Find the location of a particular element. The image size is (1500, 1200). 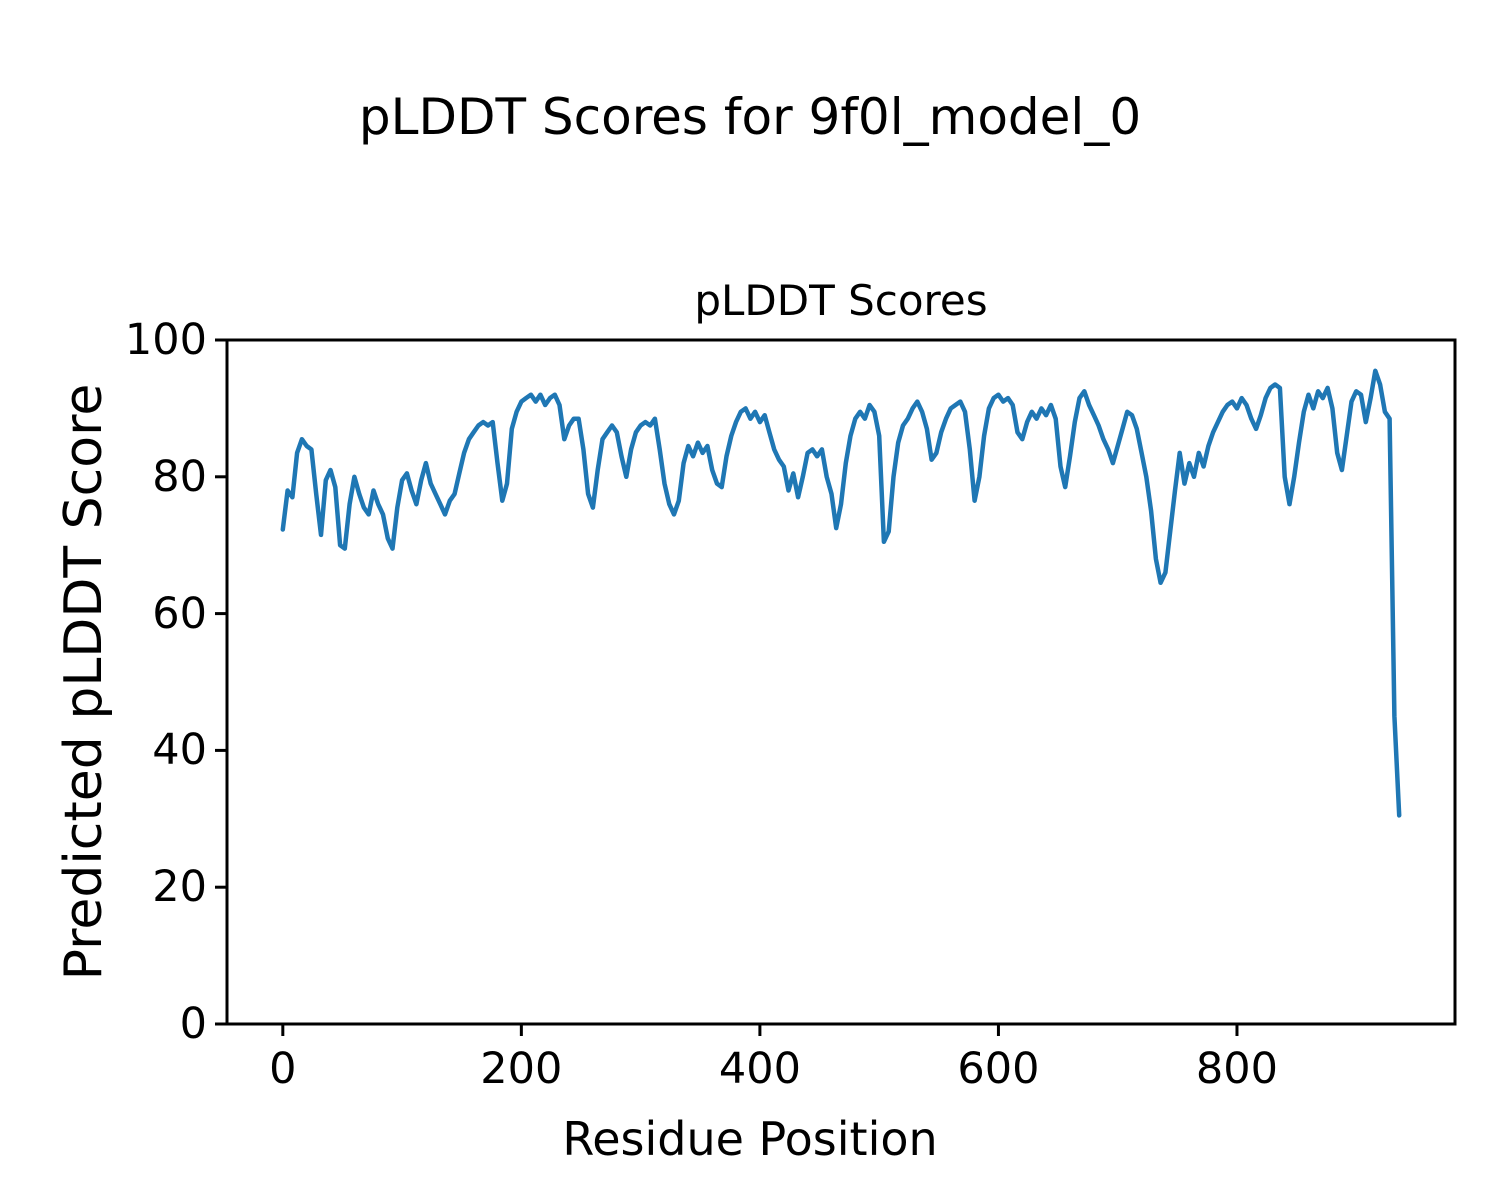

y-tick-label: 80 is located at coordinates (179, 476).